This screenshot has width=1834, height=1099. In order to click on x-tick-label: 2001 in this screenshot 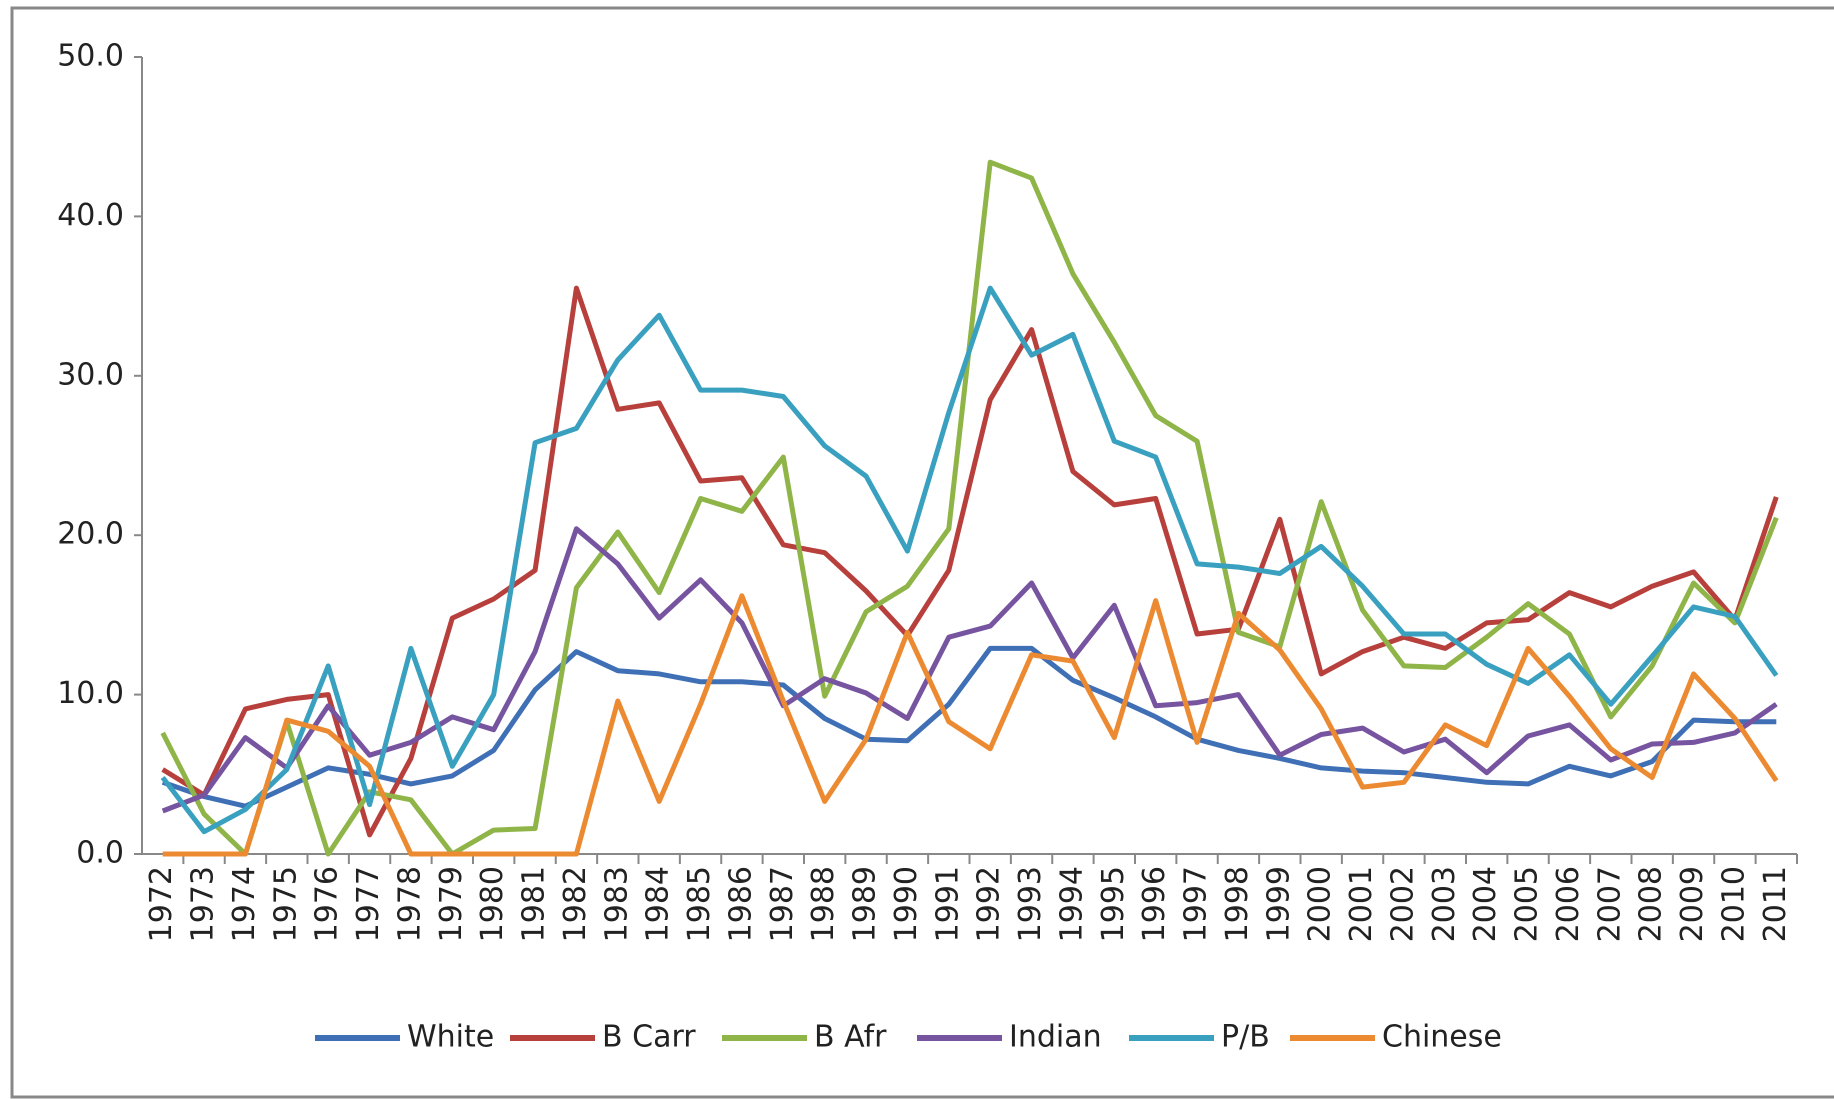, I will do `click(1361, 904)`.